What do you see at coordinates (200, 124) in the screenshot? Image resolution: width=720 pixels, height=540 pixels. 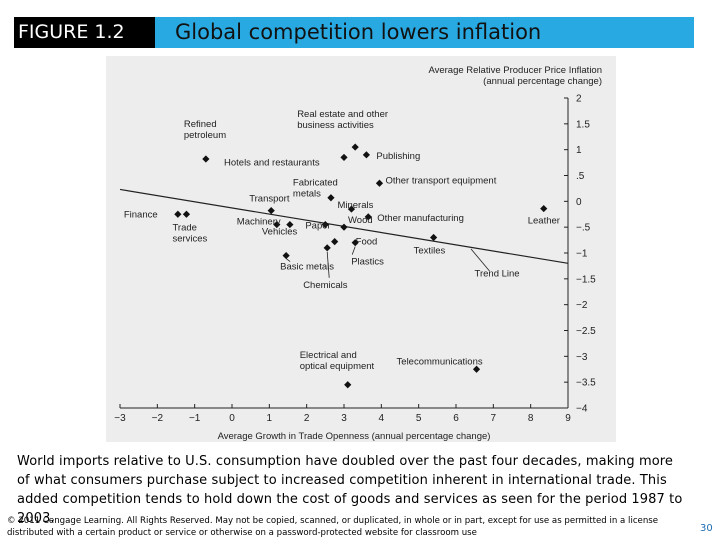 I see `data-point-label: Refined` at bounding box center [200, 124].